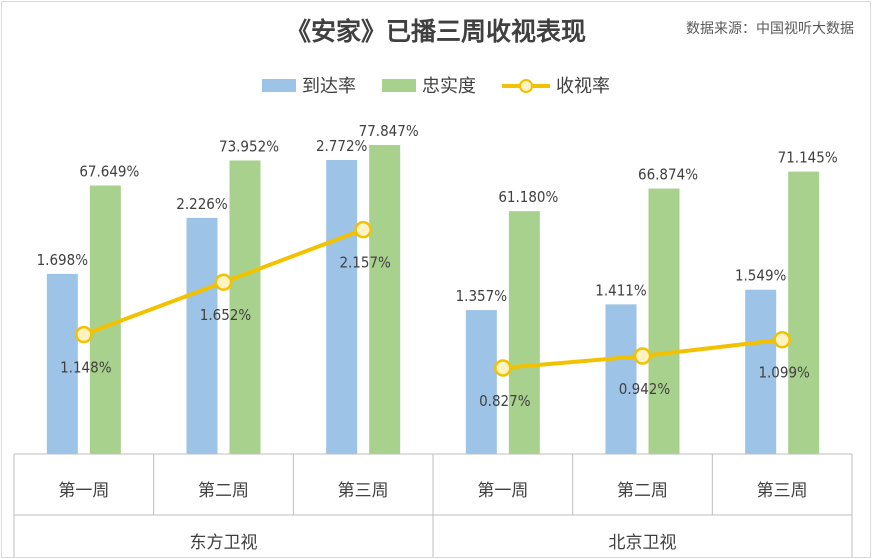 The width and height of the screenshot is (872, 559). I want to click on data-label-reach: 1.698%, so click(63, 260).